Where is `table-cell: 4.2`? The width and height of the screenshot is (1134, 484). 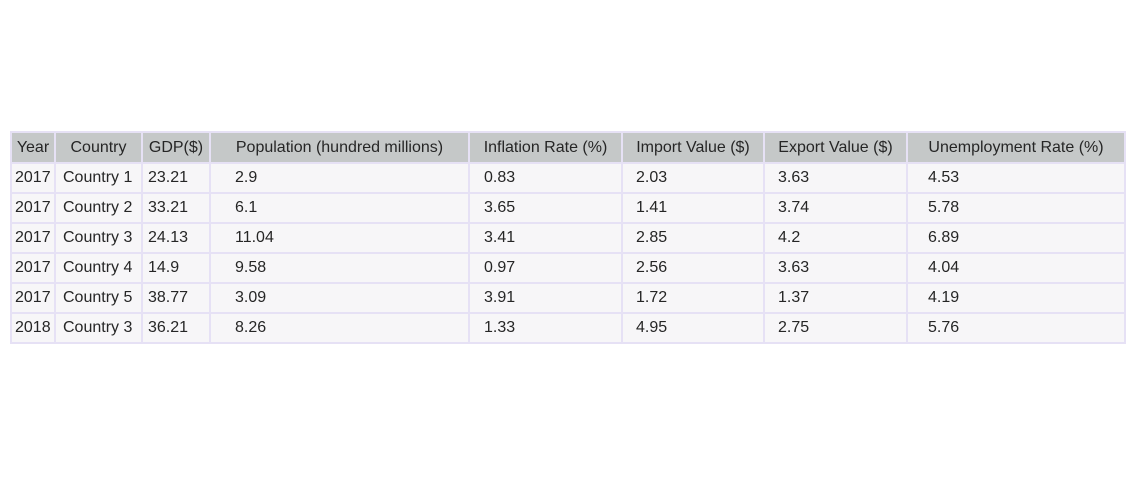
table-cell: 4.2 is located at coordinates (835, 238).